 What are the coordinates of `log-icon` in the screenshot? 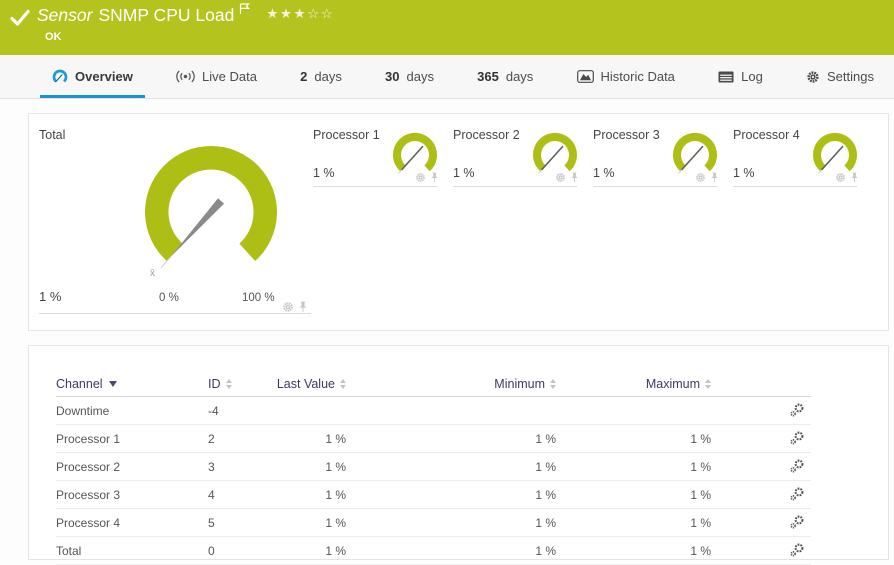 It's located at (726, 77).